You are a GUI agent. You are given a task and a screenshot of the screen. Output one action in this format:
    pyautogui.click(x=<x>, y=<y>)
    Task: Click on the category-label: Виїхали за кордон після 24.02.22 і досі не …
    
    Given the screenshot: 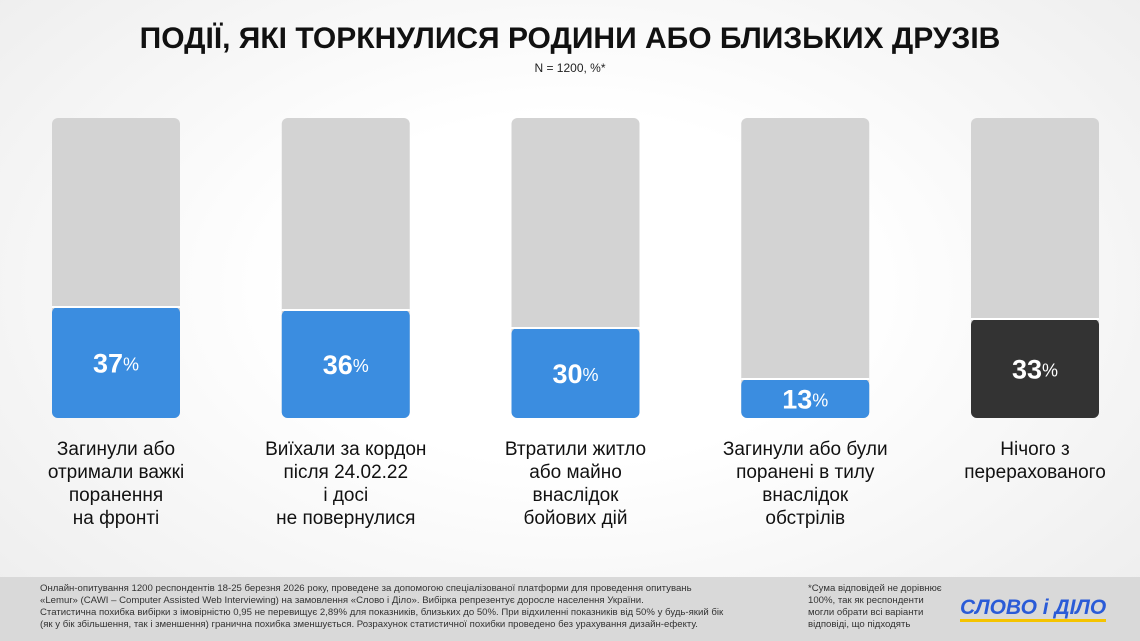 What is the action you would take?
    pyautogui.click(x=345, y=484)
    